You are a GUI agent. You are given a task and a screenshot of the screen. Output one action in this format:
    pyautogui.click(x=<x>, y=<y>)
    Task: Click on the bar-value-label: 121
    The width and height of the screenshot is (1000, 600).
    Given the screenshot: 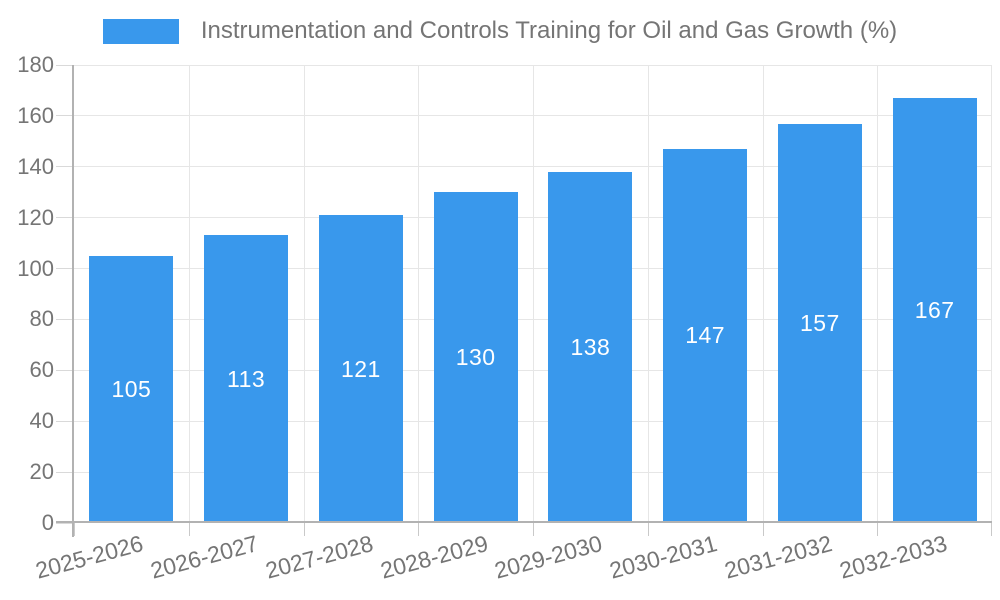 What is the action you would take?
    pyautogui.click(x=360, y=368)
    